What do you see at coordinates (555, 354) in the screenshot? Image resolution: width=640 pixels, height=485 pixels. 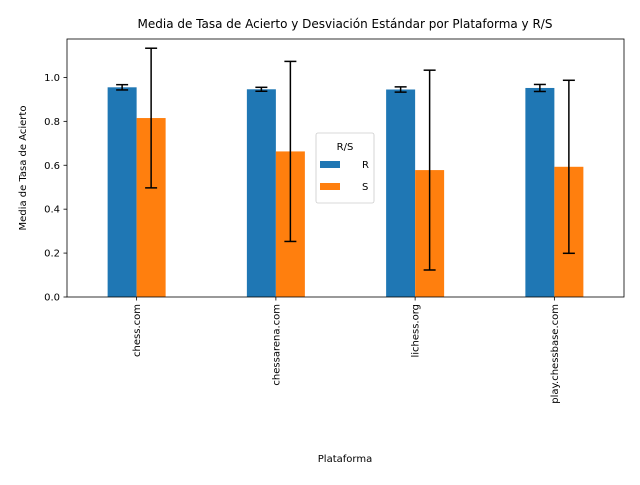 I see `x-tick-label-3: play.chessbase.com` at bounding box center [555, 354].